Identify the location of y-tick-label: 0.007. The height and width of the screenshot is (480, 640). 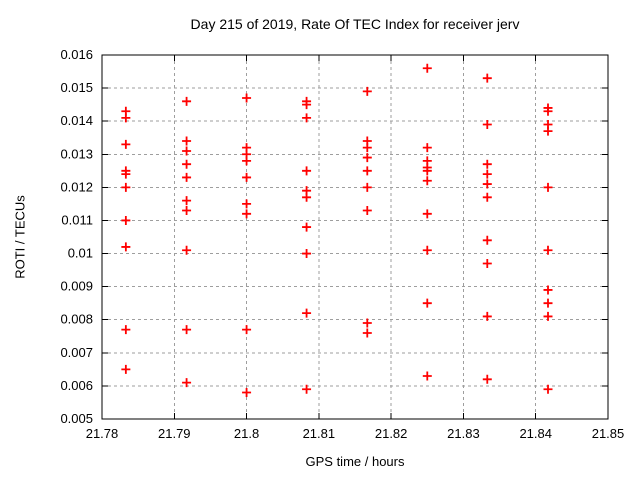
(76, 352).